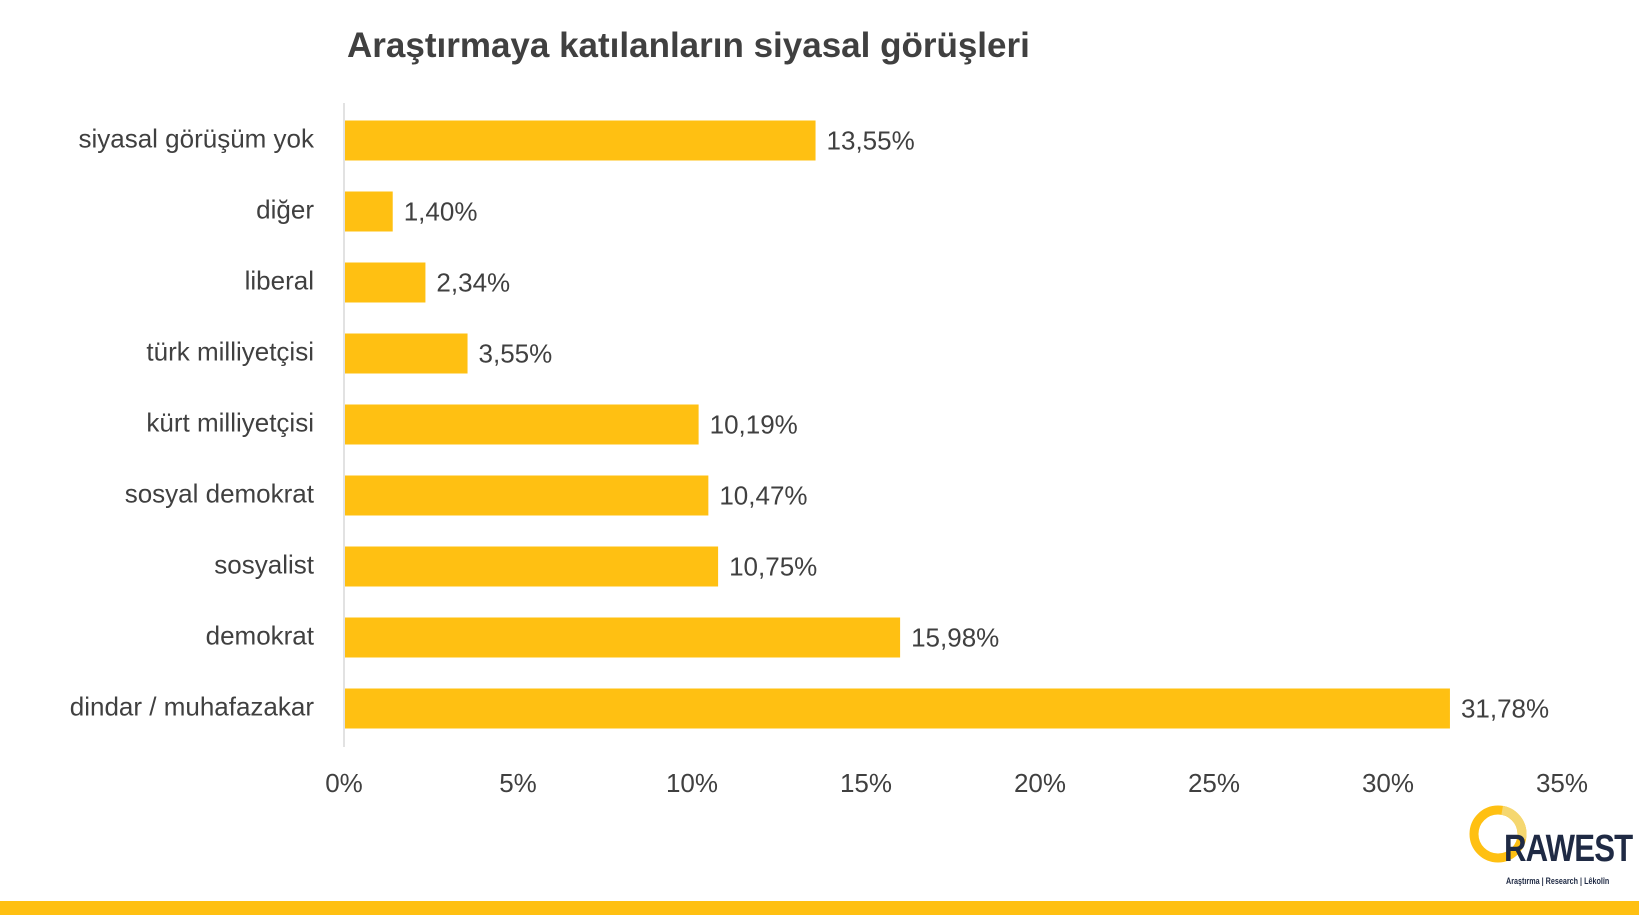 The height and width of the screenshot is (915, 1639). I want to click on category-label: kürt milliyetçisi, so click(230, 422).